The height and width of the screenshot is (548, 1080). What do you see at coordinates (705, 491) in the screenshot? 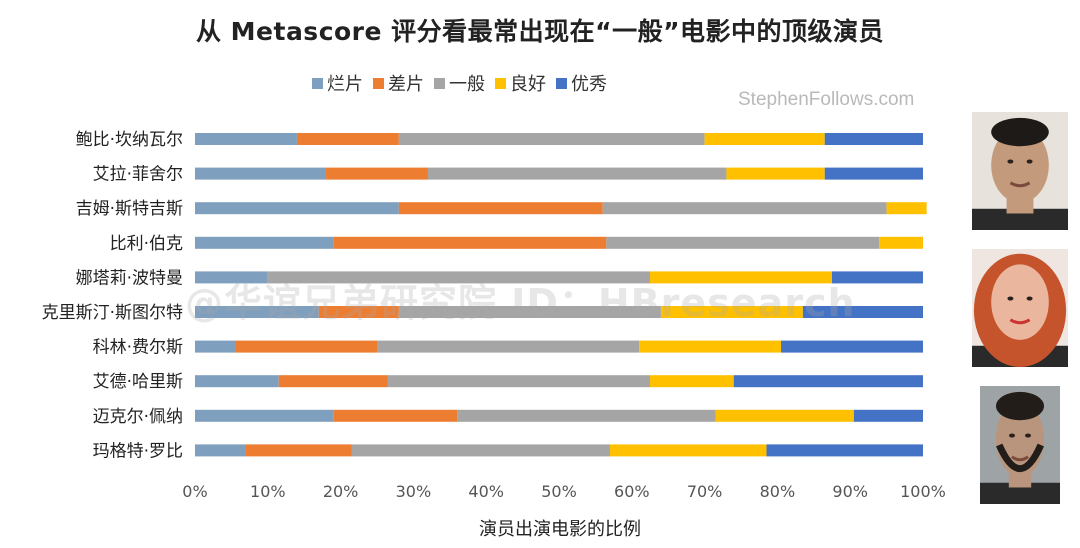
I see `x-tick-label: 70%` at bounding box center [705, 491].